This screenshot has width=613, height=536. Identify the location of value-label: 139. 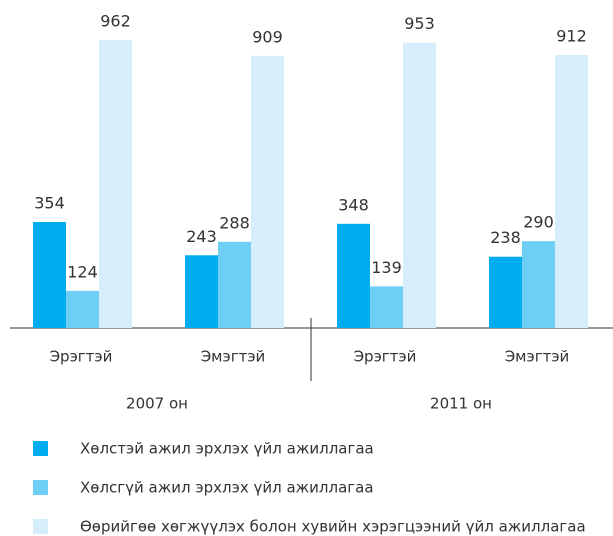
(386, 267).